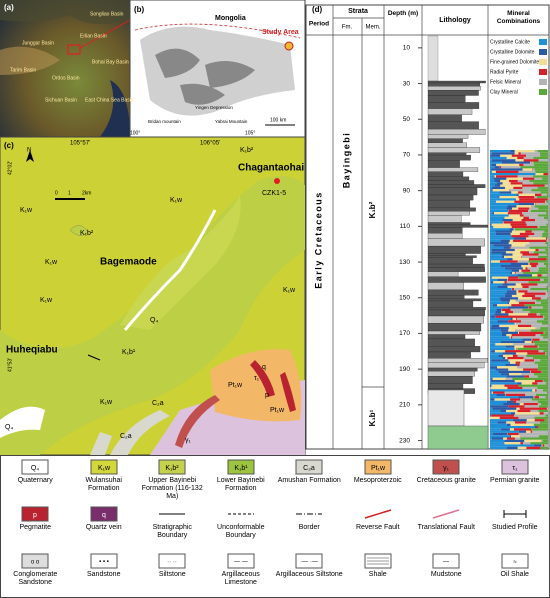 Image resolution: width=550 pixels, height=598 pixels. I want to click on legend-item: ·· ·· Siltstone, so click(172, 573).